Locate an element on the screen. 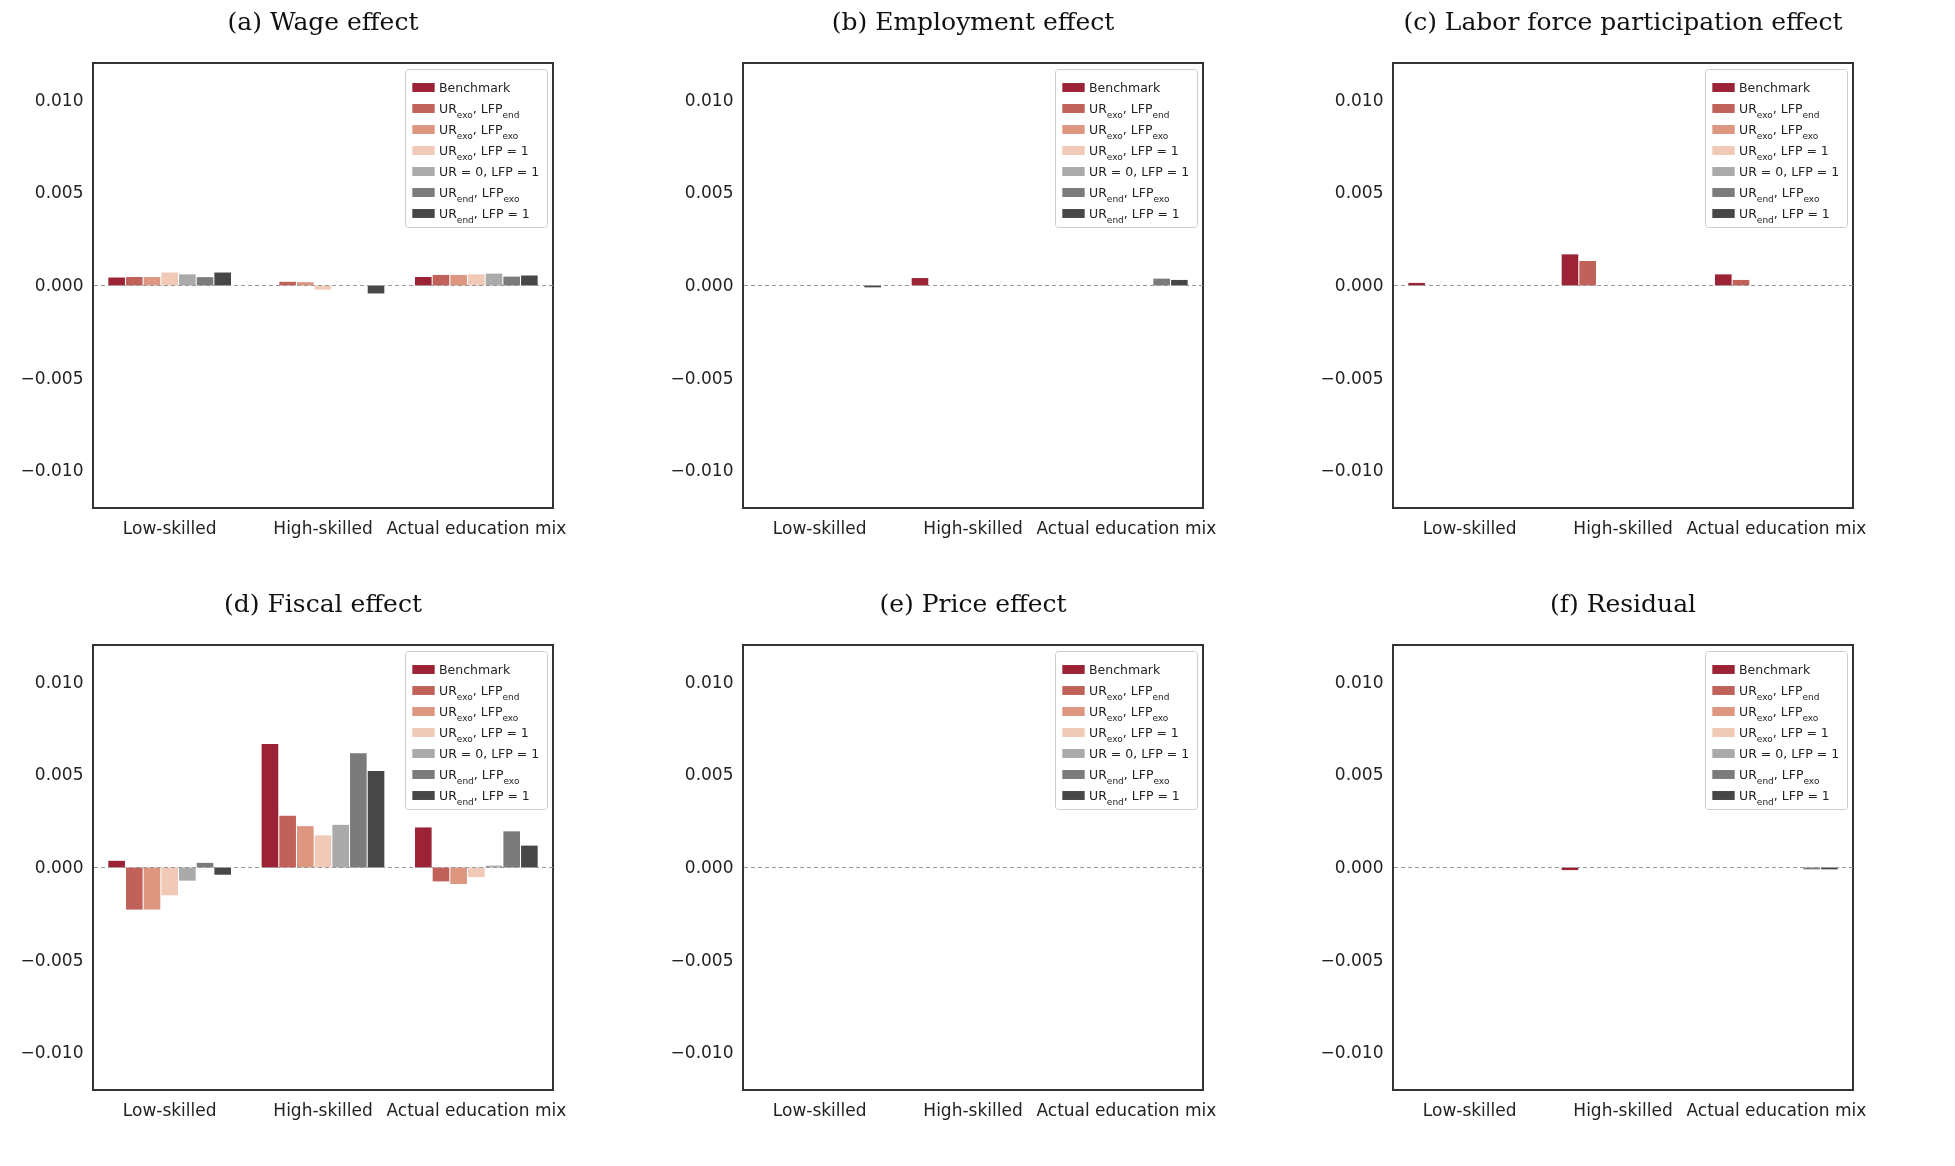 The width and height of the screenshot is (1955, 1166). chart-title: (d) Fiscal effect is located at coordinates (323, 603).